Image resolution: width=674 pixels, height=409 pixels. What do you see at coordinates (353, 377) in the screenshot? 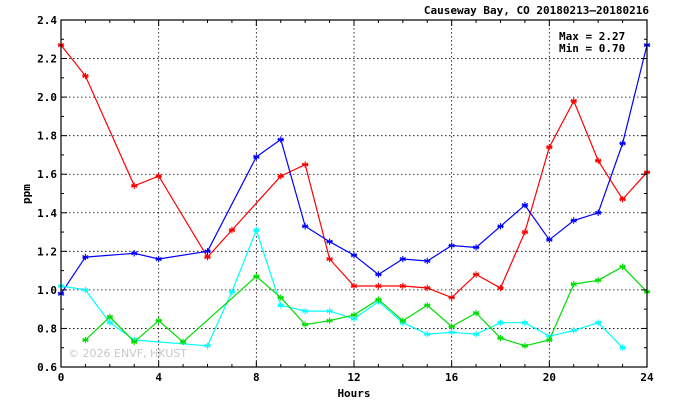
I see `x-tick-label: 12` at bounding box center [353, 377].